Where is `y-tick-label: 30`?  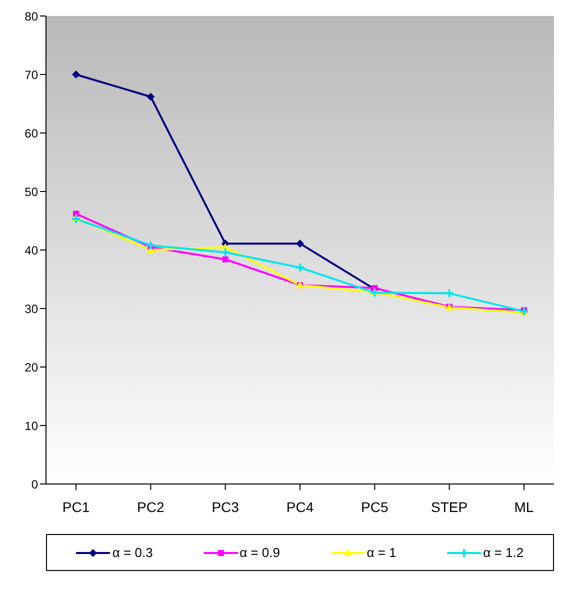 y-tick-label: 30 is located at coordinates (31, 309).